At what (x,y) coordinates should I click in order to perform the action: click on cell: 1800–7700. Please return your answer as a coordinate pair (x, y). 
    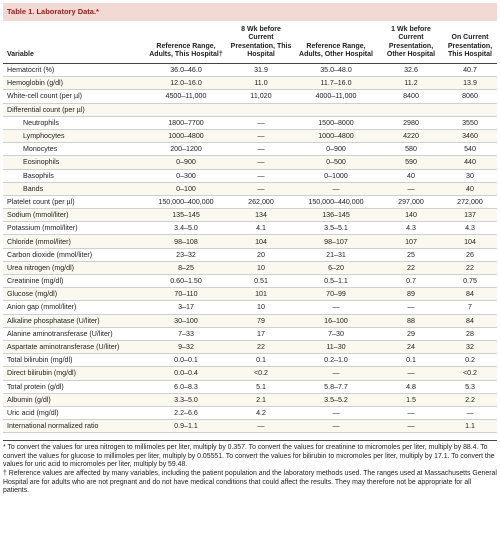
    Looking at the image, I should click on (186, 123).